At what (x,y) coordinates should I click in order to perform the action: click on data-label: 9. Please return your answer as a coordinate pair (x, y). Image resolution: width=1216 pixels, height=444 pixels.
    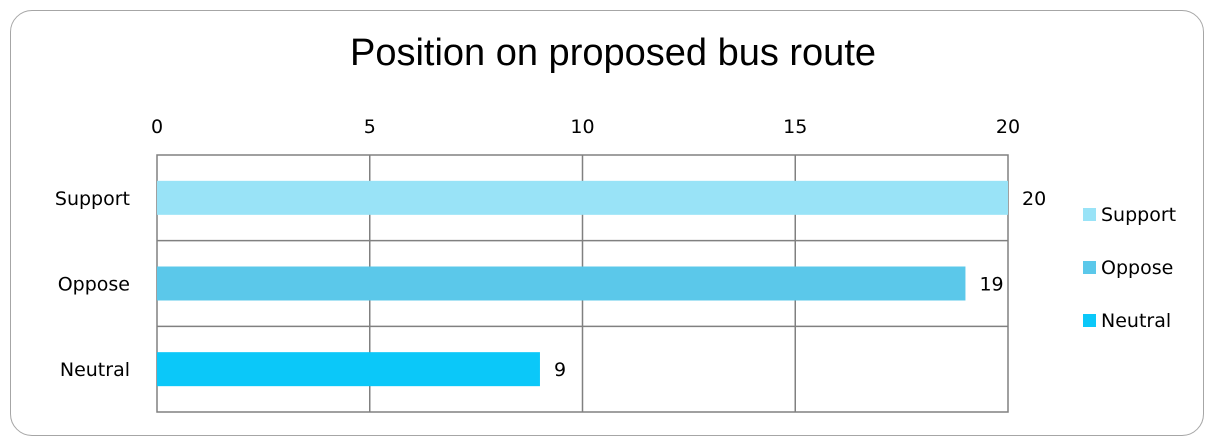
    Looking at the image, I should click on (560, 370).